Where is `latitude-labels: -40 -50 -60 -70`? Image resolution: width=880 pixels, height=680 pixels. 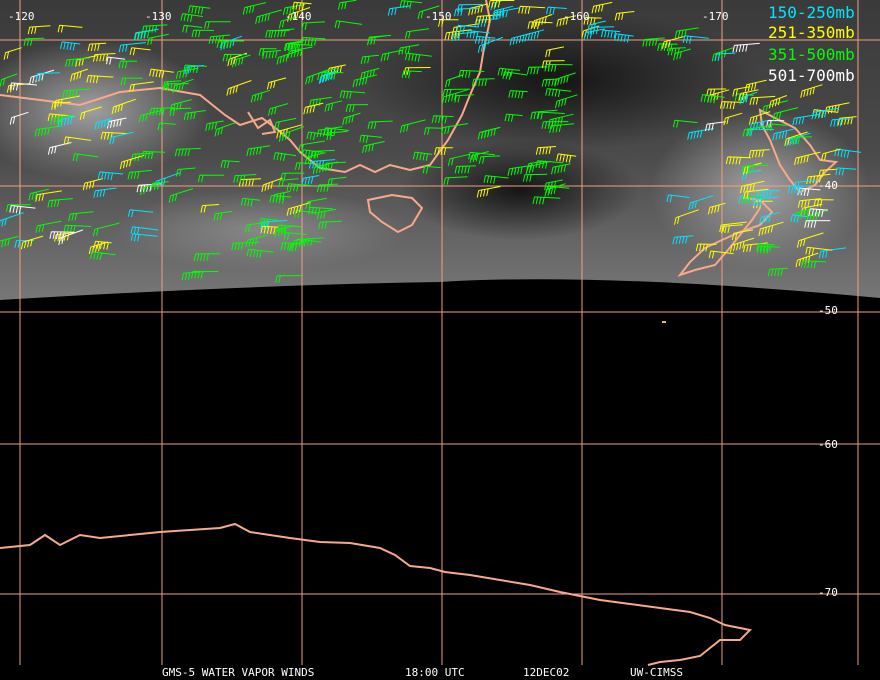
latitude-labels: -40 -50 -60 -70 is located at coordinates (828, 389).